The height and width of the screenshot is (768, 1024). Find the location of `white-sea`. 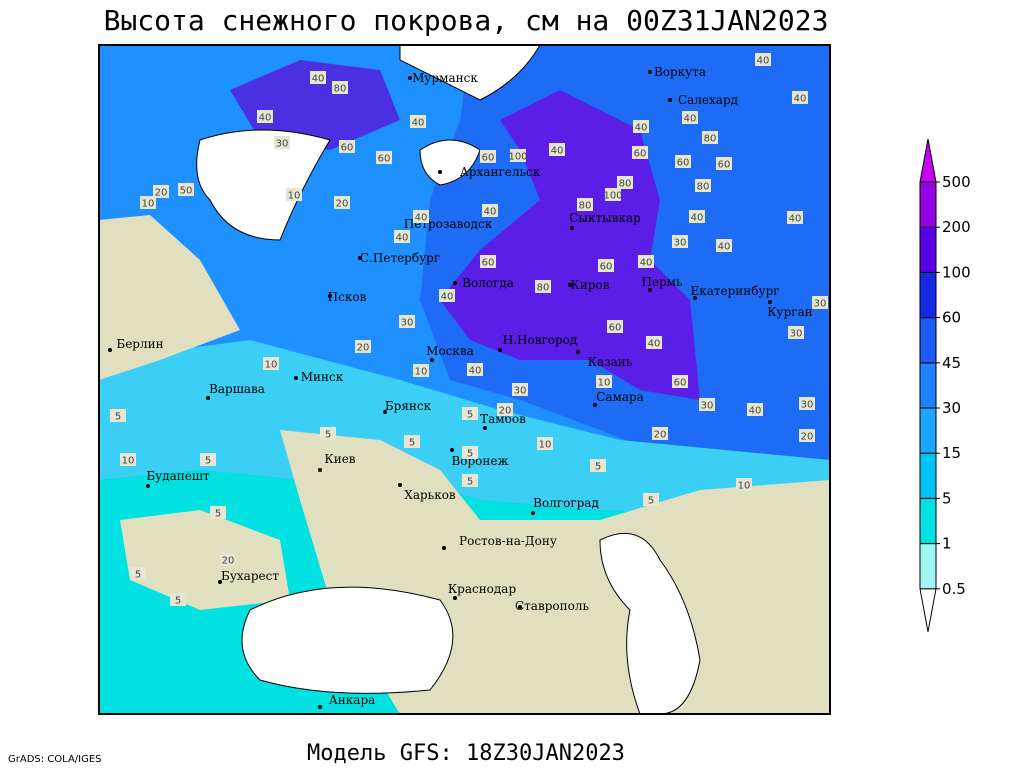

white-sea is located at coordinates (450, 162).